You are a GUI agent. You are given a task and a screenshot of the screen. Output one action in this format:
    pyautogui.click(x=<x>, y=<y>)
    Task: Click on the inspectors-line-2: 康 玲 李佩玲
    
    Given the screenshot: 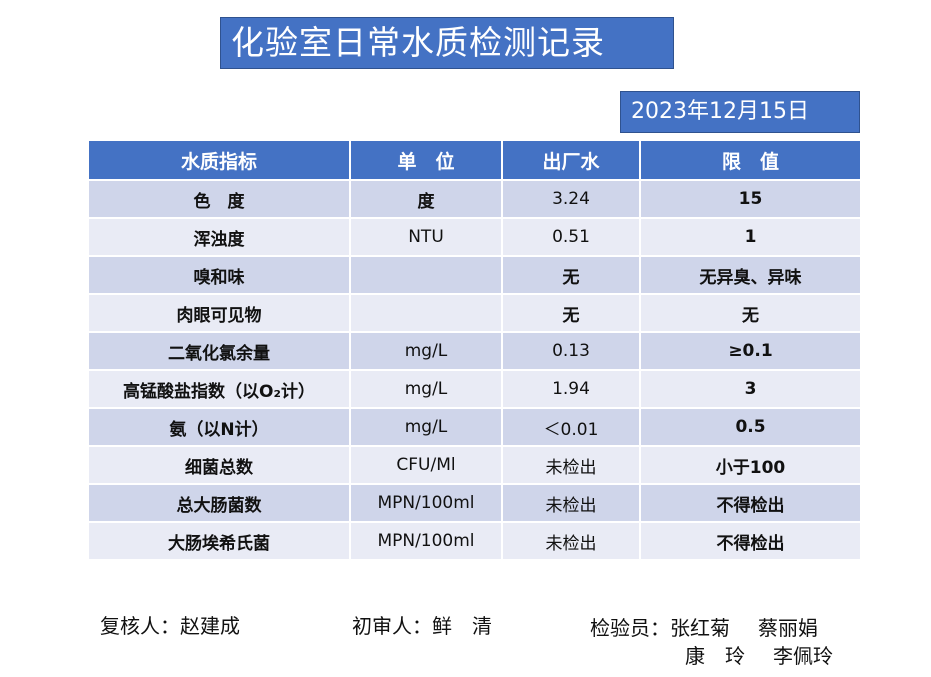 What is the action you would take?
    pyautogui.click(x=759, y=654)
    